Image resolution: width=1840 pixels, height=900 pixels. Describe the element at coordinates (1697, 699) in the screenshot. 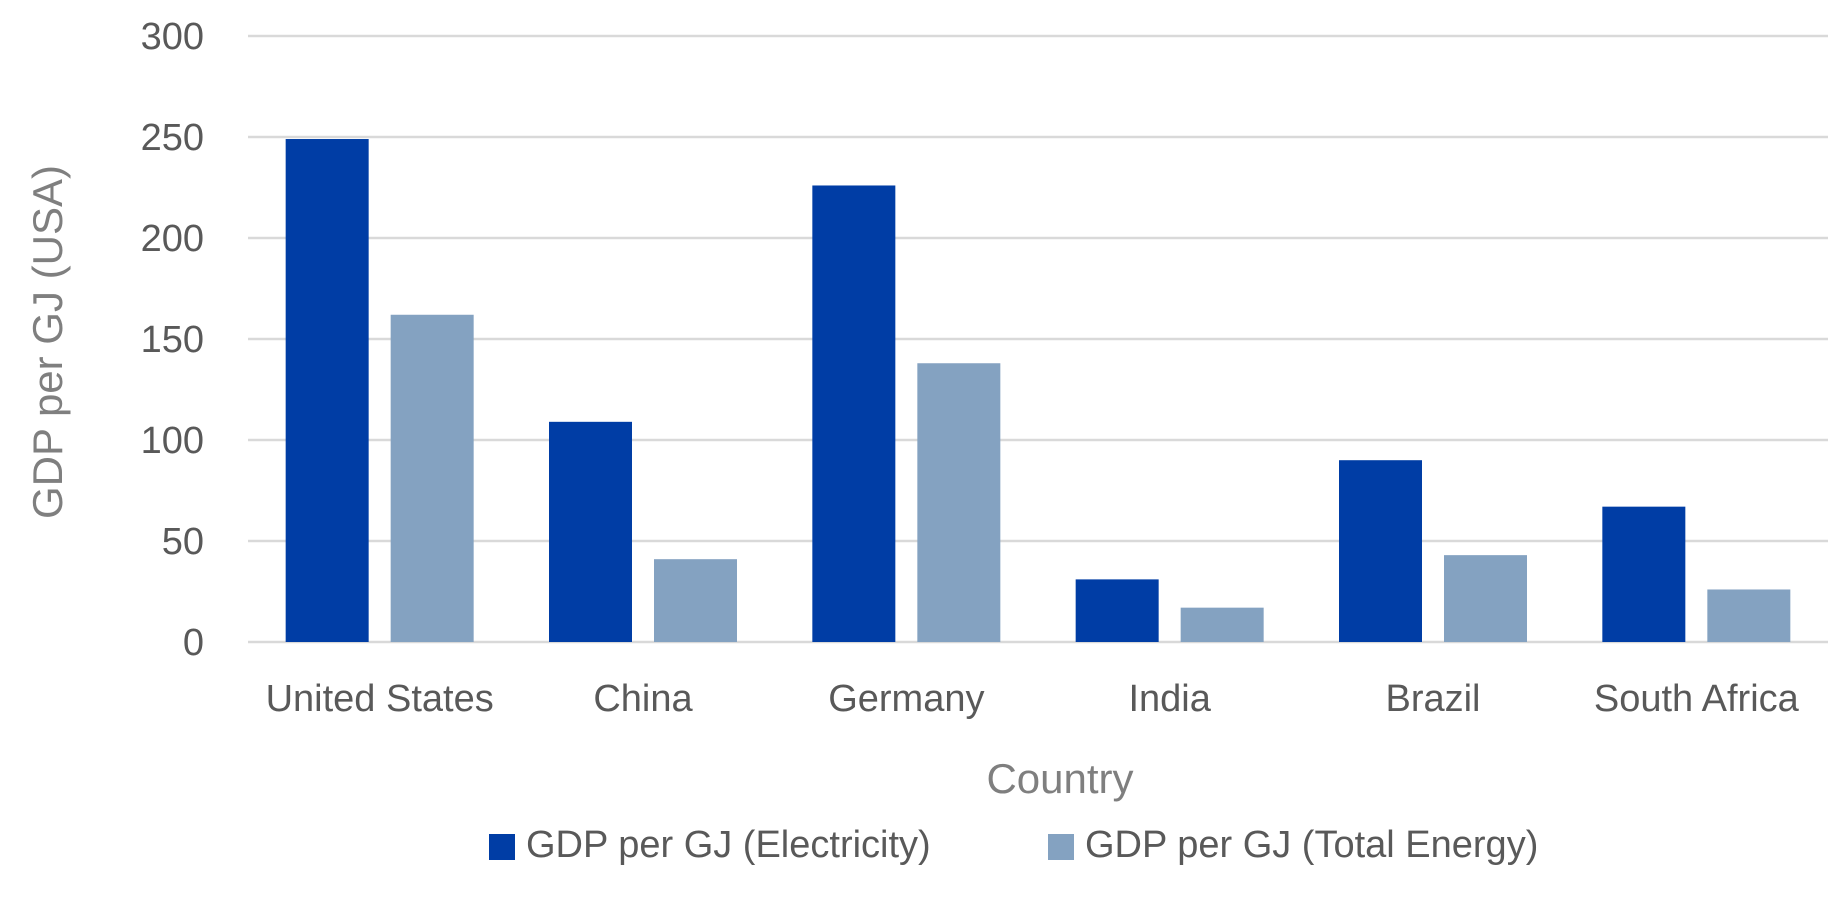

I see `x-tick-label: South Africa` at that location.